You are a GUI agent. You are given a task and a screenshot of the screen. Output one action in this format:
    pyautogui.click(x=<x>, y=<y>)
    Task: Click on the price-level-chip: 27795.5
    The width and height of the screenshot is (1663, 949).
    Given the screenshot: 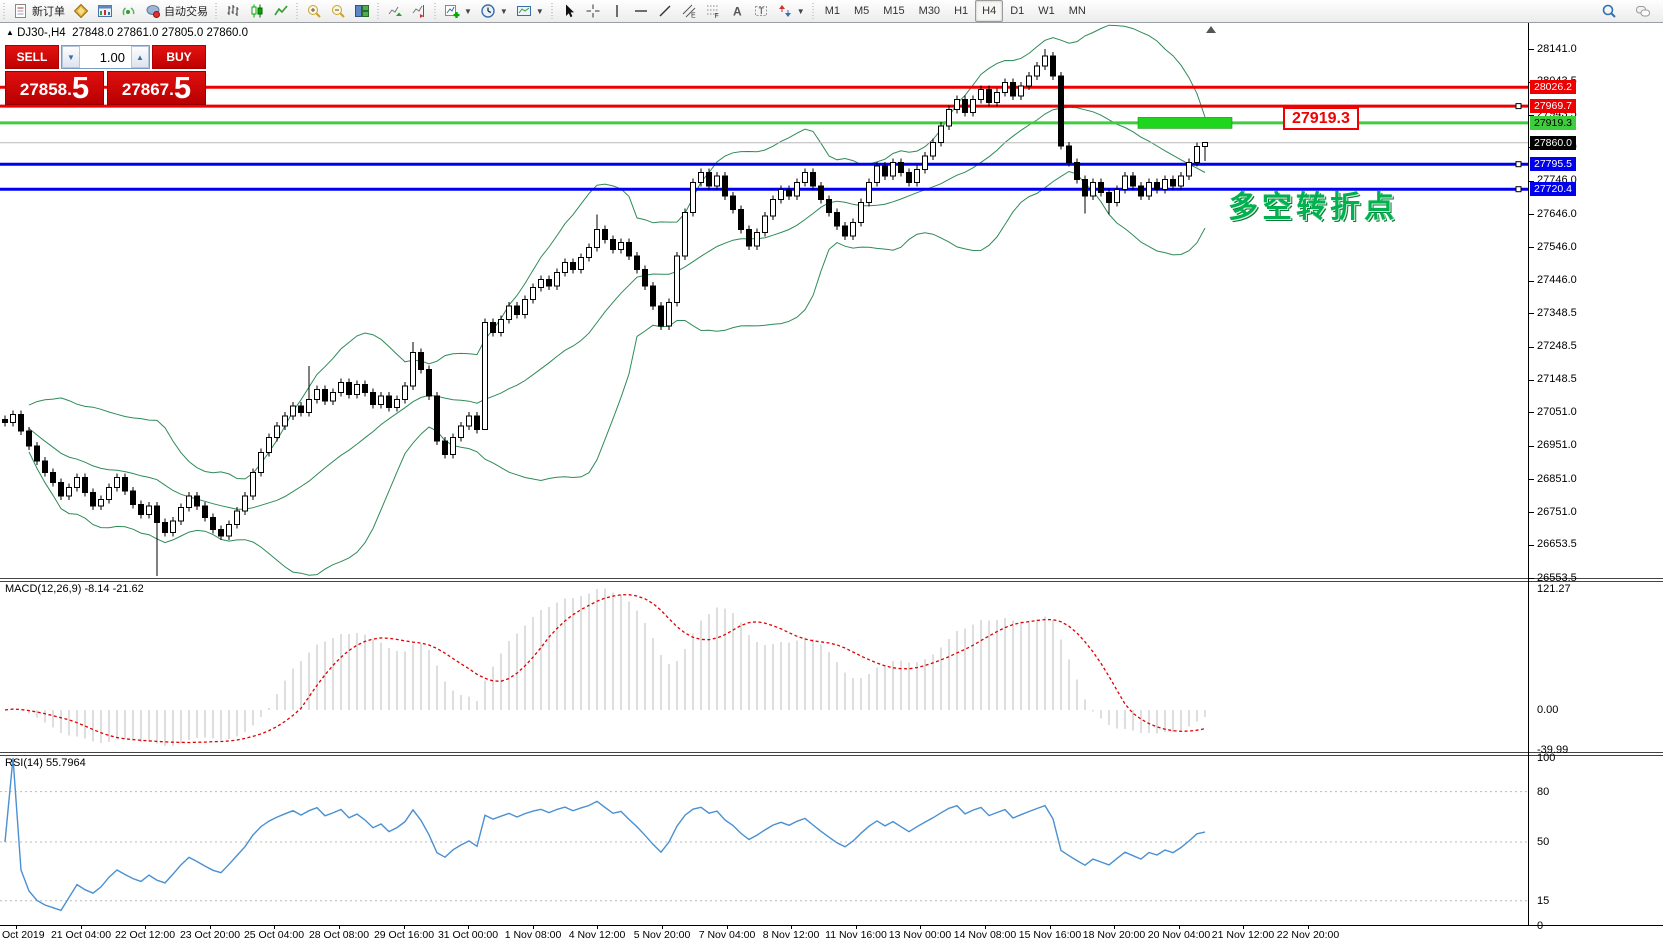 What is the action you would take?
    pyautogui.click(x=1553, y=164)
    